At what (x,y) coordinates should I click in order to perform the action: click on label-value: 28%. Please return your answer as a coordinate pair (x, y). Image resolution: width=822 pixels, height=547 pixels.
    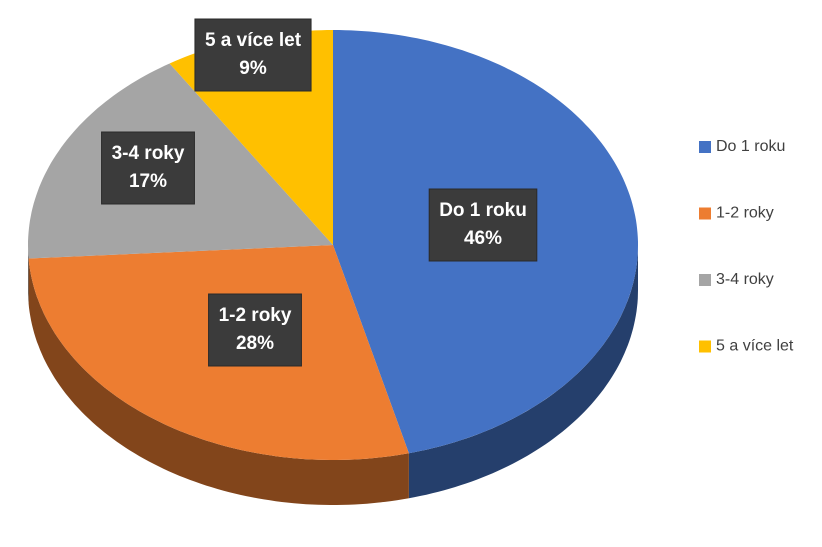
    Looking at the image, I should click on (255, 343).